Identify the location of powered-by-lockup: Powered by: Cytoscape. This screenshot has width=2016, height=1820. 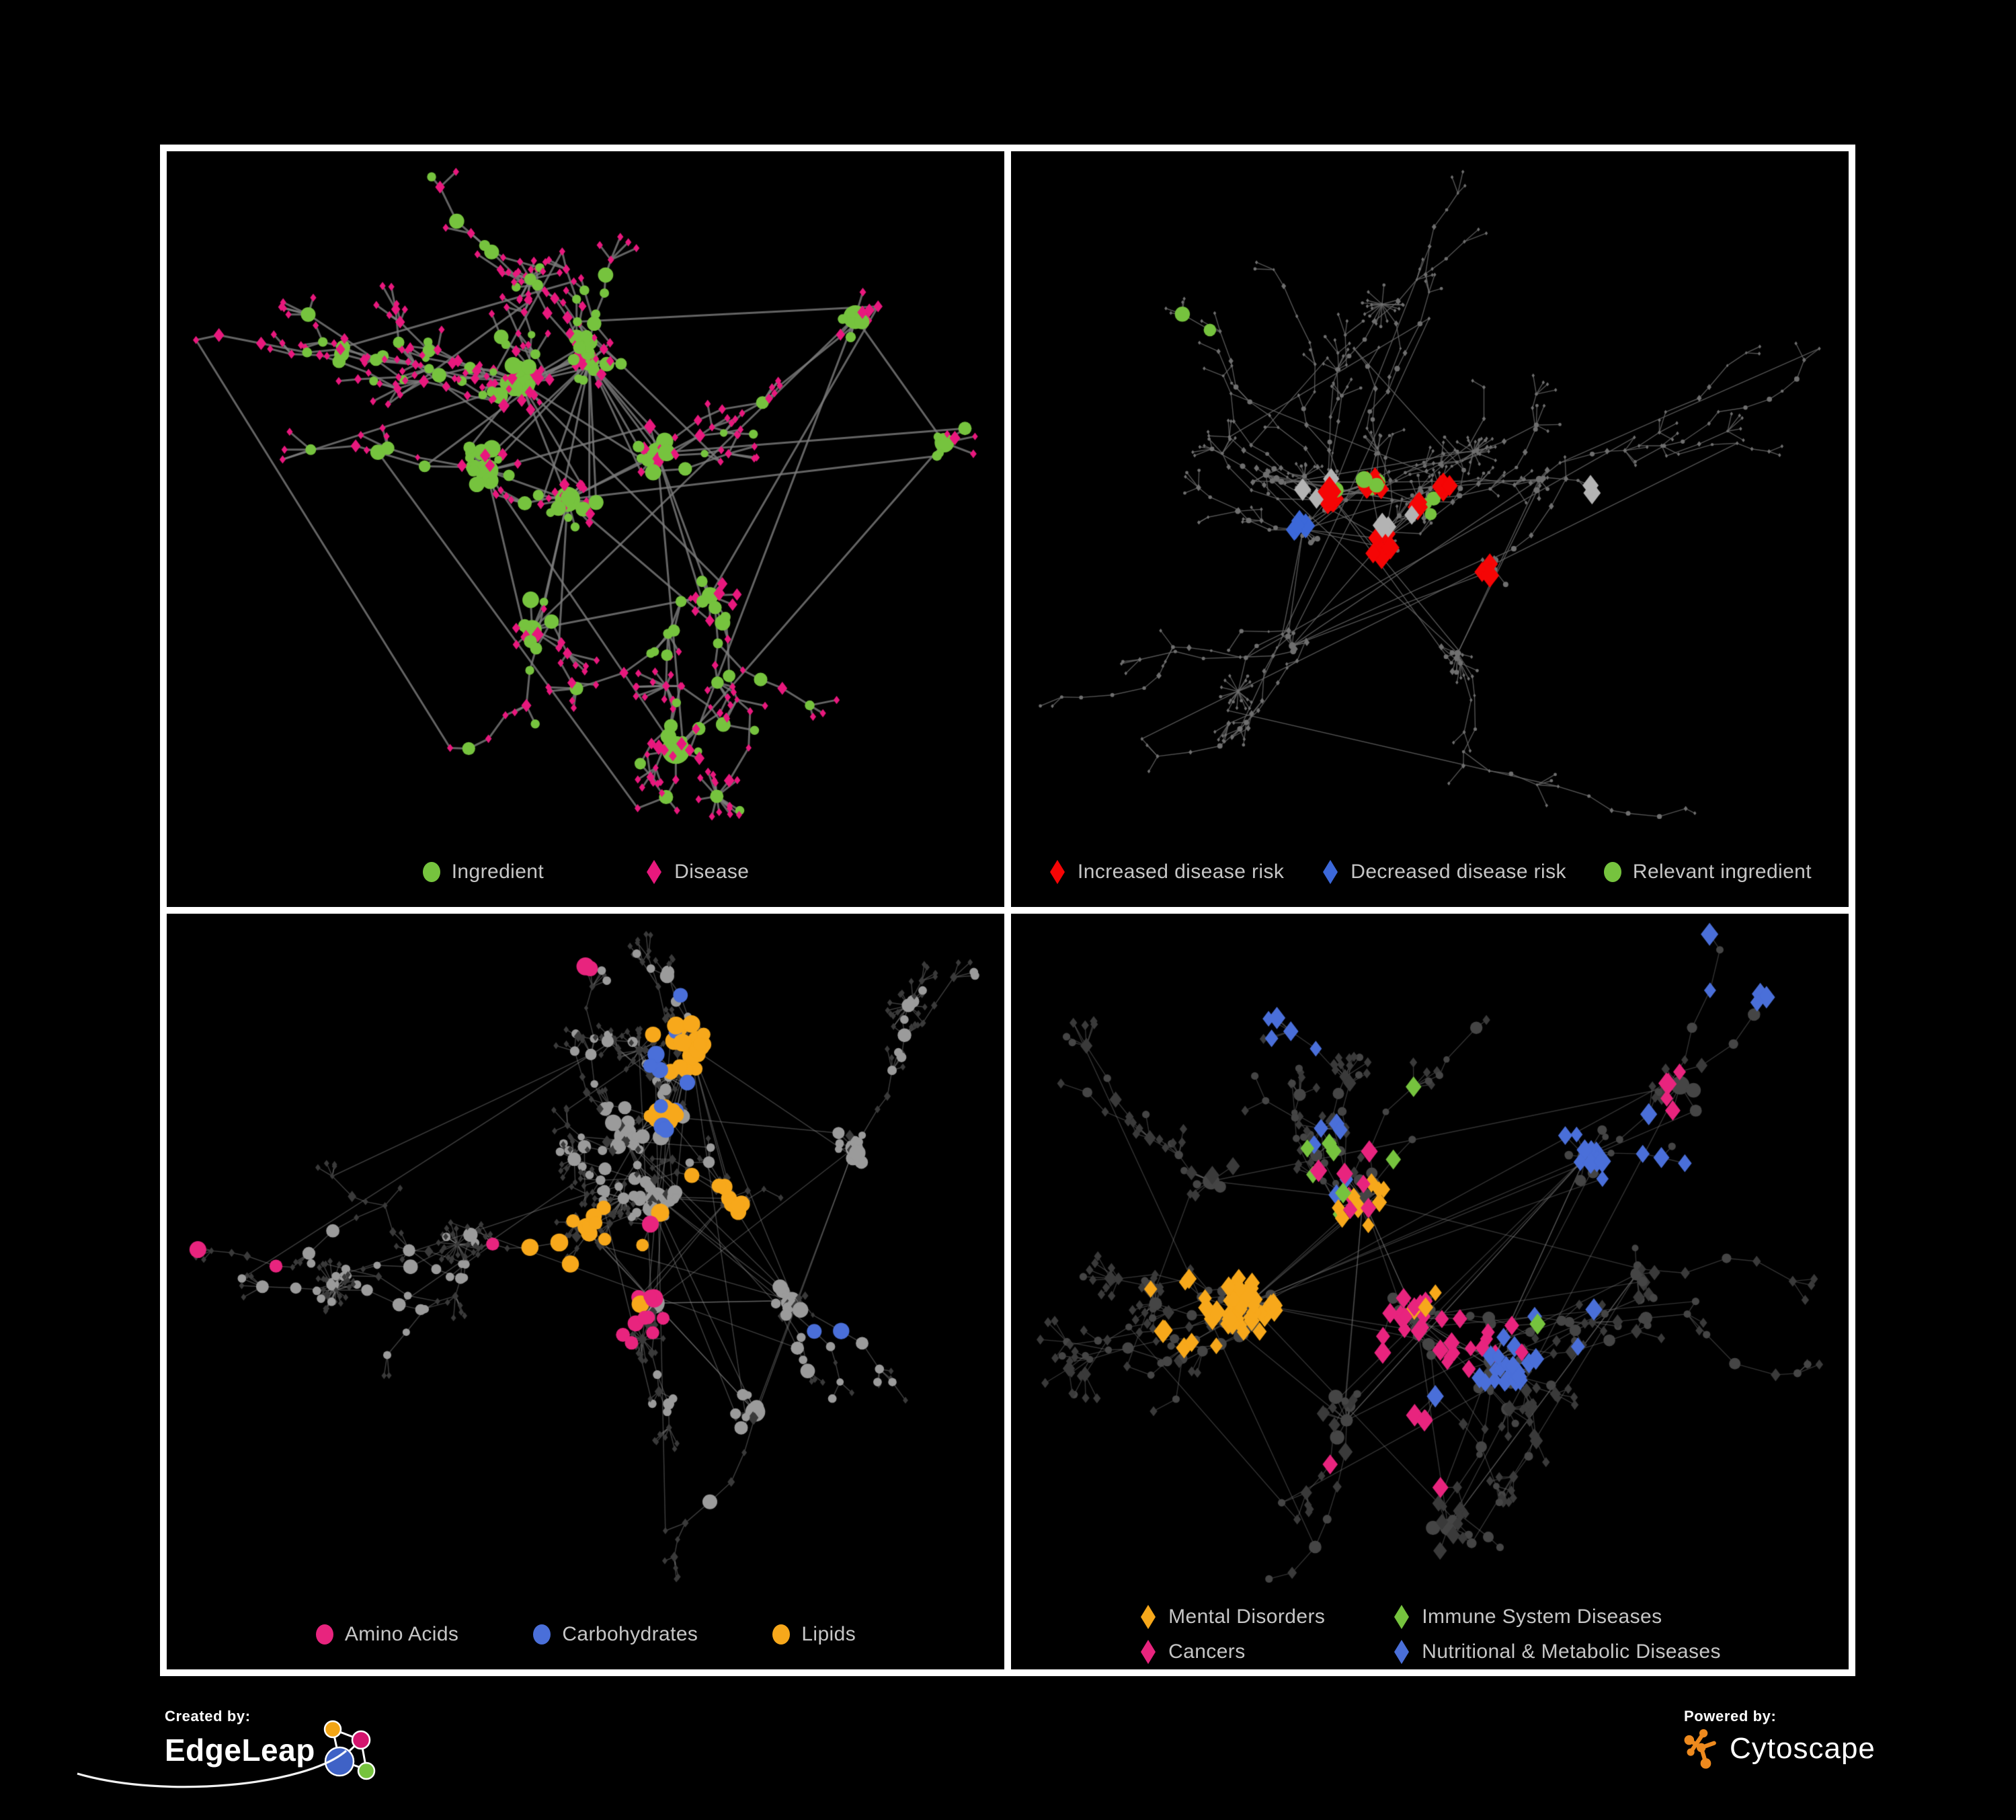
(1825, 1751).